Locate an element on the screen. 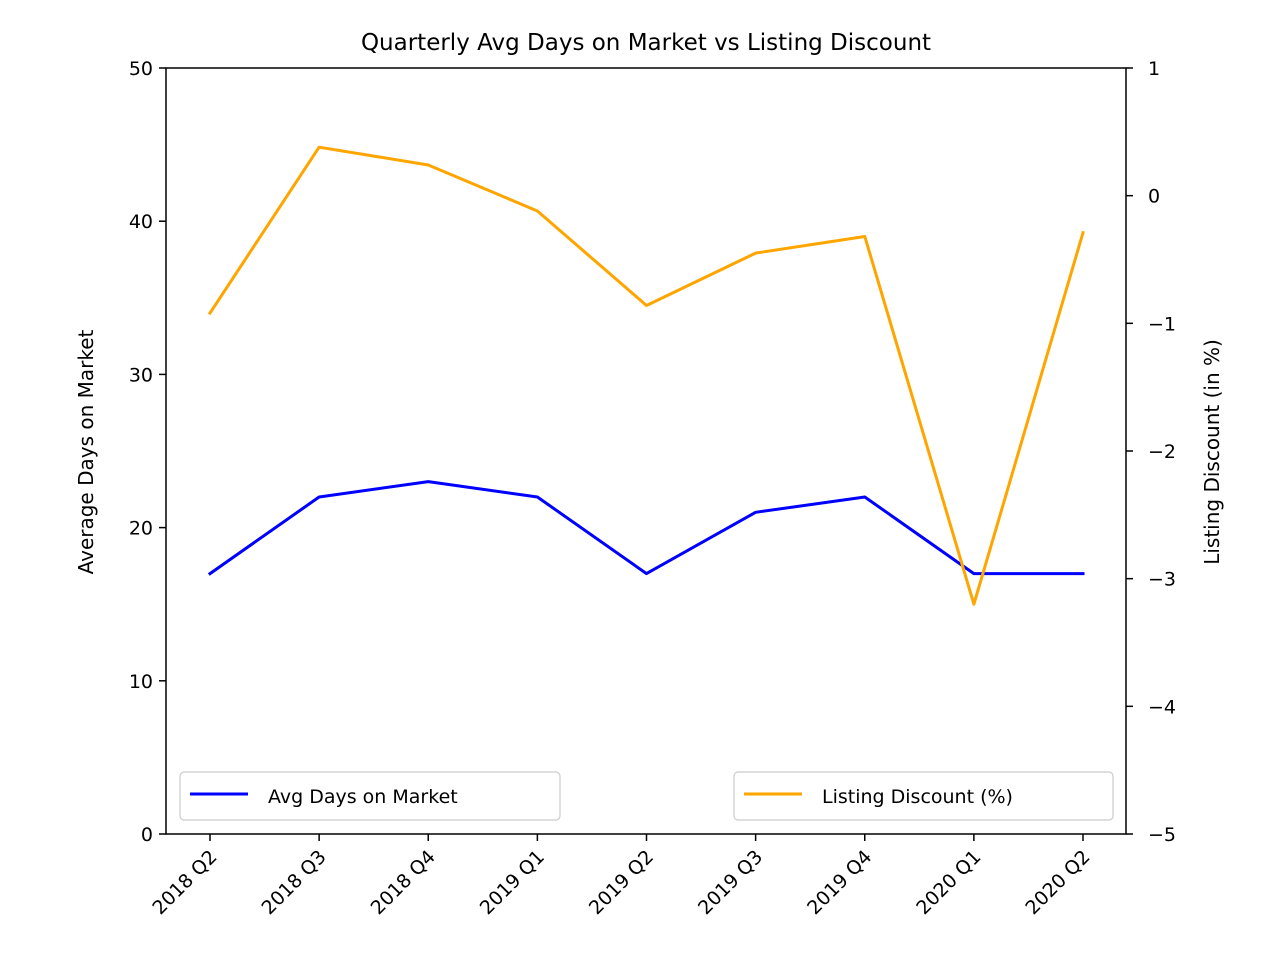 The width and height of the screenshot is (1280, 960). series-line-avg-days-on-market is located at coordinates (646, 528).